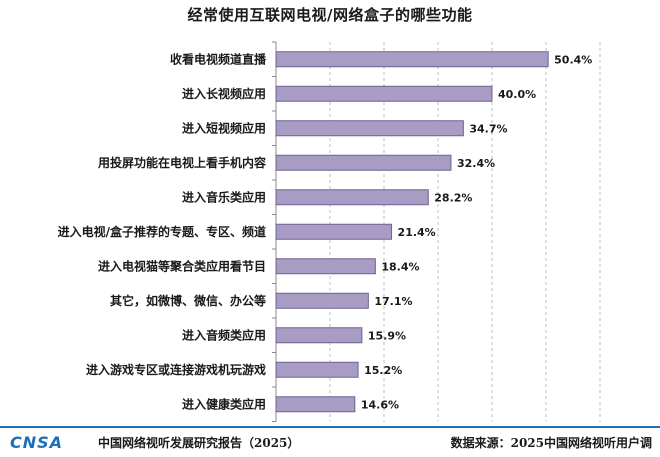 This screenshot has height=457, width=660. I want to click on footer-divider, so click(330, 427).